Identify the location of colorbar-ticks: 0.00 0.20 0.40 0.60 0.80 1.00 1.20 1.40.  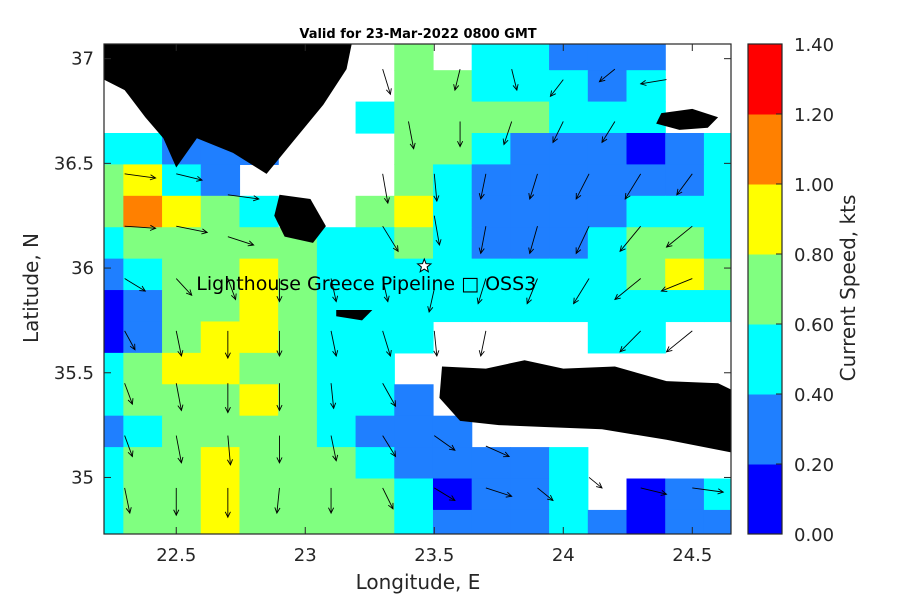
(805, 290).